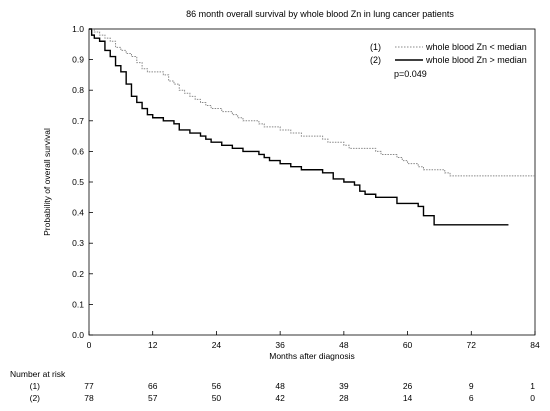 The width and height of the screenshot is (550, 411). I want to click on legend-label-1: whole blood Zn < median, so click(476, 47).